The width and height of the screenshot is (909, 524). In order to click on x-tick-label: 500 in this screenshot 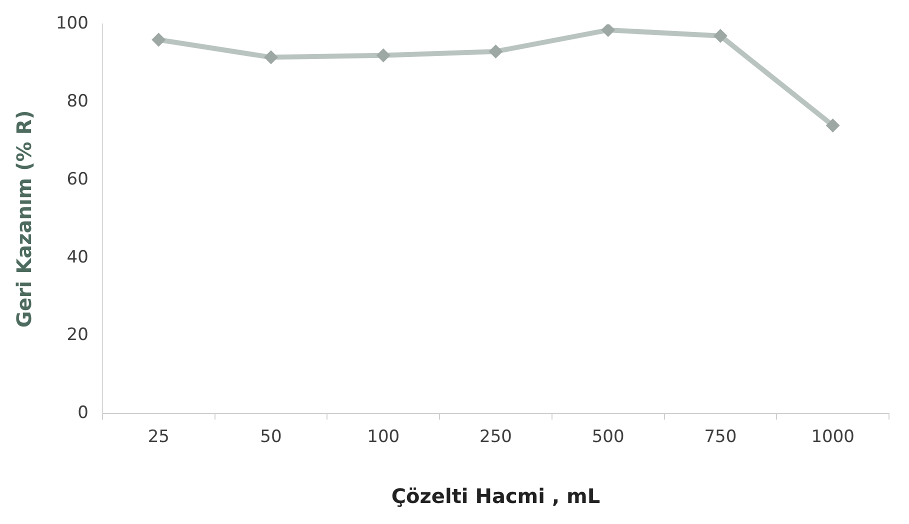, I will do `click(608, 437)`.